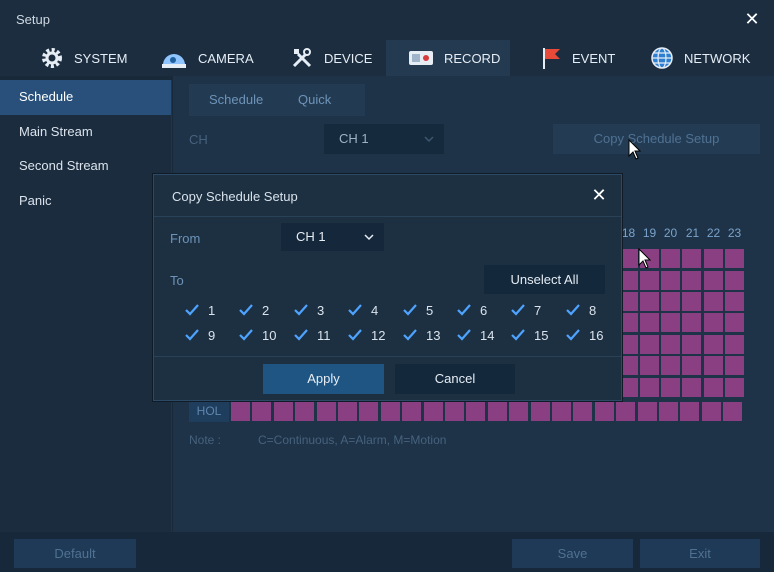 This screenshot has height=572, width=774. I want to click on channel-checkbox: 12, so click(371, 335).